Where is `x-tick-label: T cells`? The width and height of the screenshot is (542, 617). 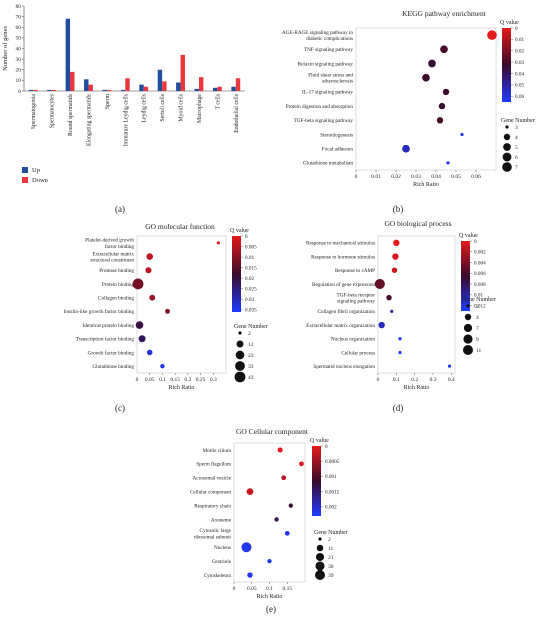 x-tick-label: T cells is located at coordinates (218, 101).